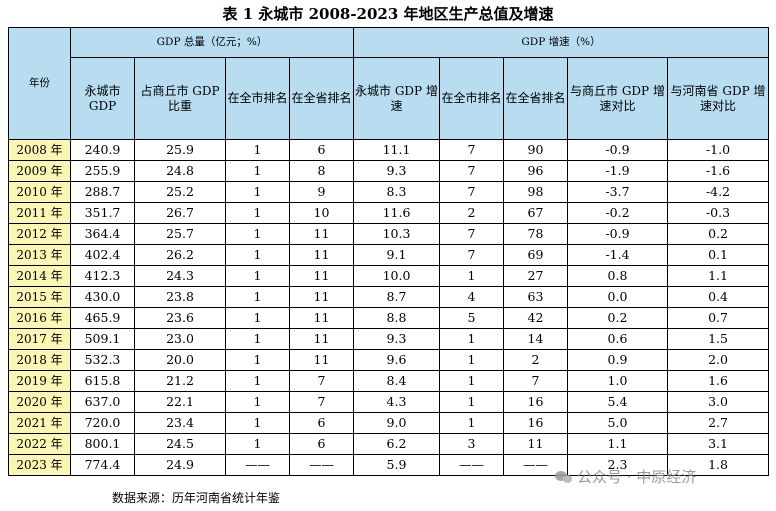  What do you see at coordinates (102, 192) in the screenshot?
I see `cell-gdp: 288.7` at bounding box center [102, 192].